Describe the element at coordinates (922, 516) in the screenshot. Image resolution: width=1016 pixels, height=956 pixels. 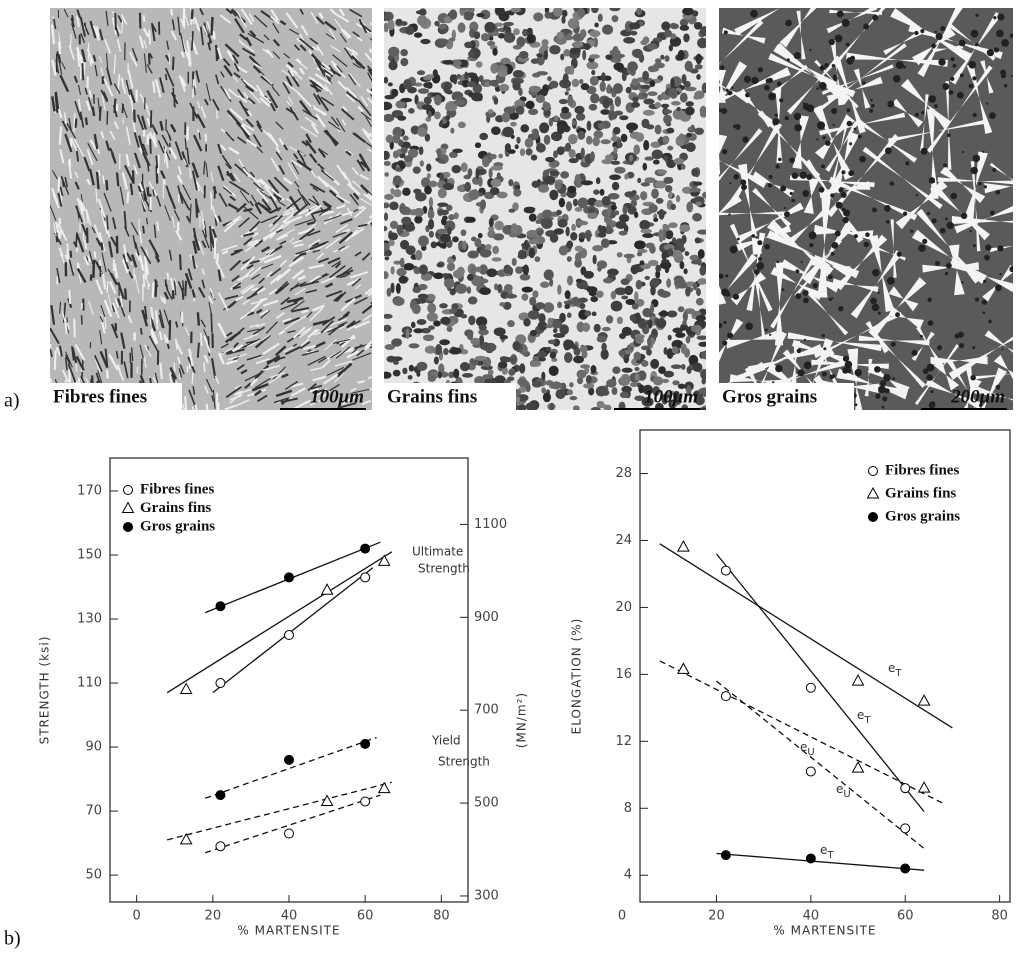
I see `legend-label: Gros grains` at that location.